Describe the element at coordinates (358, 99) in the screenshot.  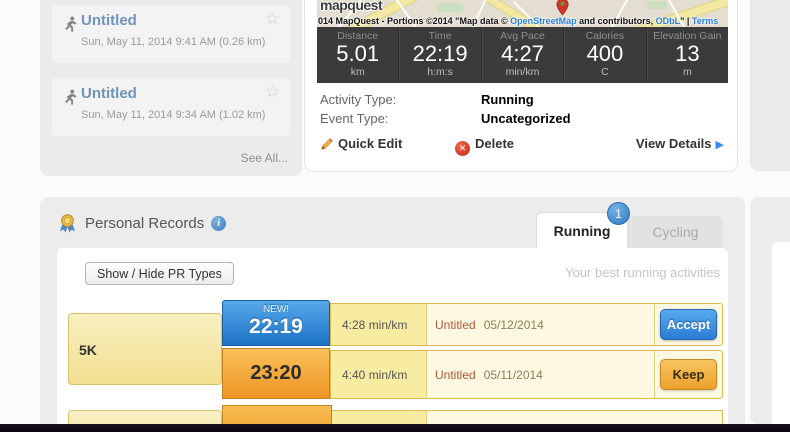
I see `detail-label: Activity Type:` at that location.